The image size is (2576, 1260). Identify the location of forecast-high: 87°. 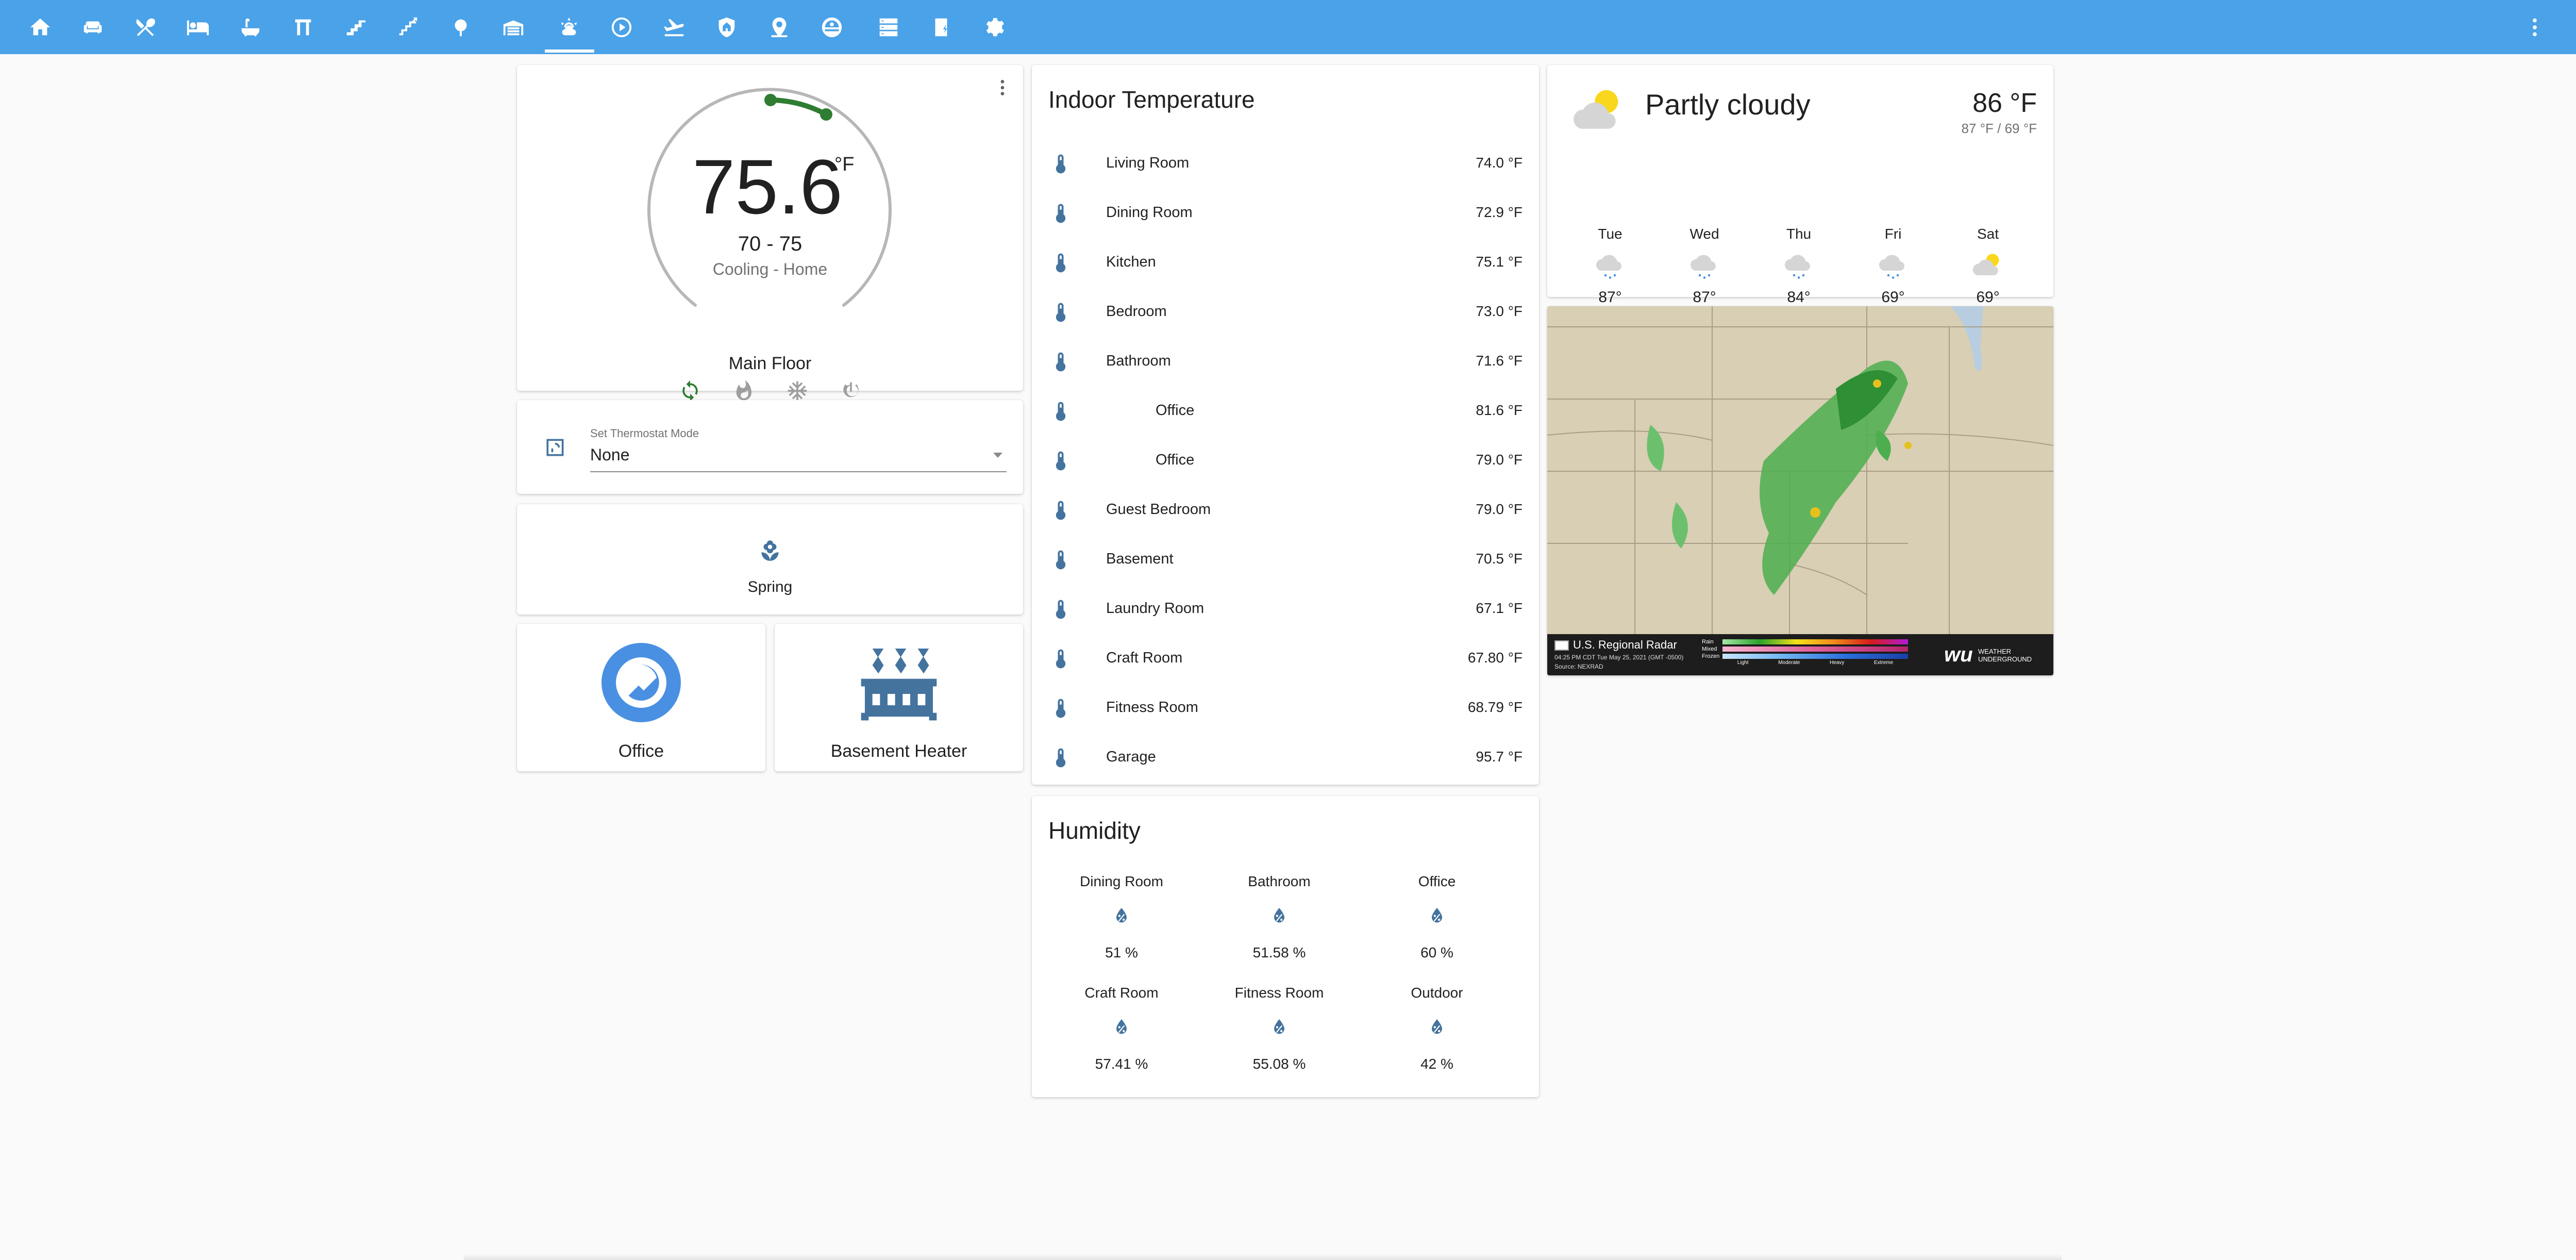
(1704, 297).